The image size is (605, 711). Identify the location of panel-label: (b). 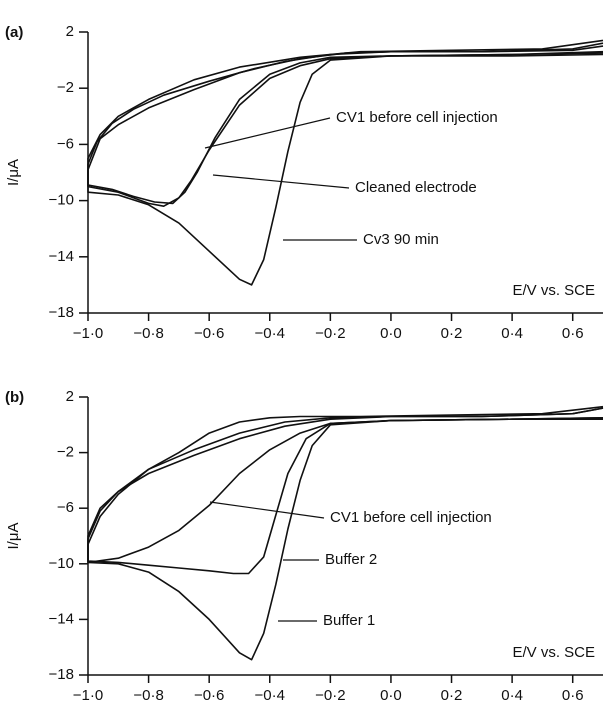
(14, 397).